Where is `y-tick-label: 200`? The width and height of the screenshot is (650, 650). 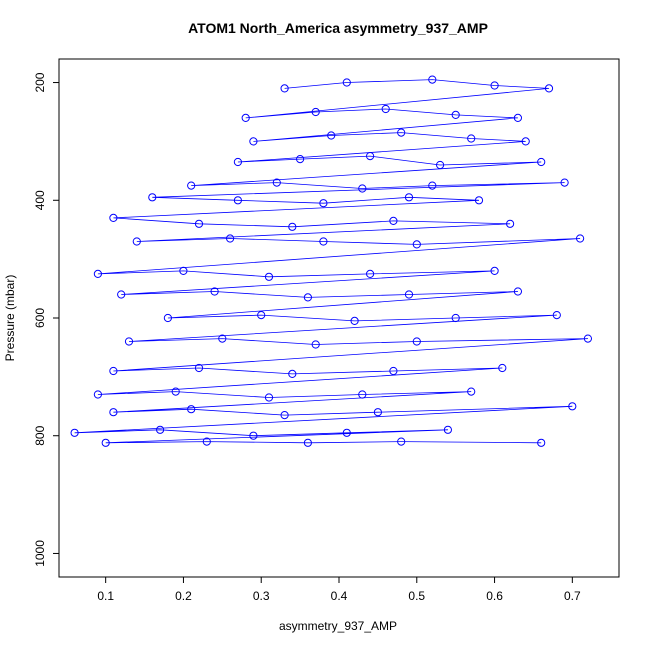
y-tick-label: 200 is located at coordinates (40, 82).